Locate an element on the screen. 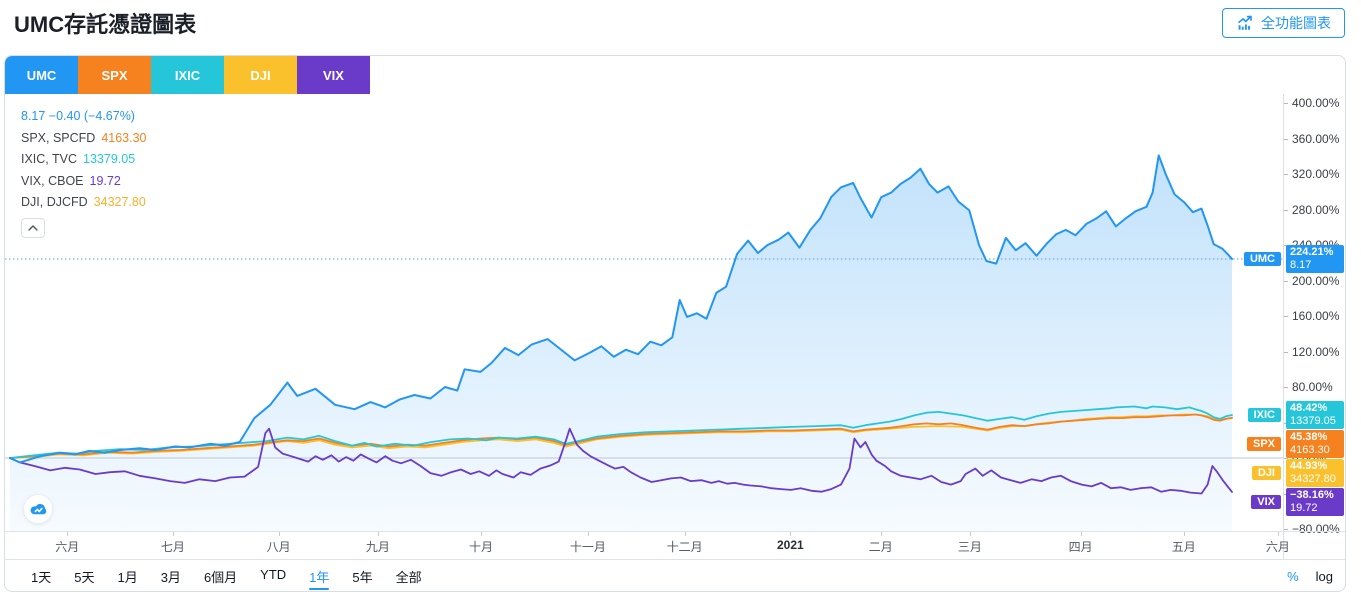 The height and width of the screenshot is (606, 1361). price-tag-price: 8.17 is located at coordinates (1301, 265).